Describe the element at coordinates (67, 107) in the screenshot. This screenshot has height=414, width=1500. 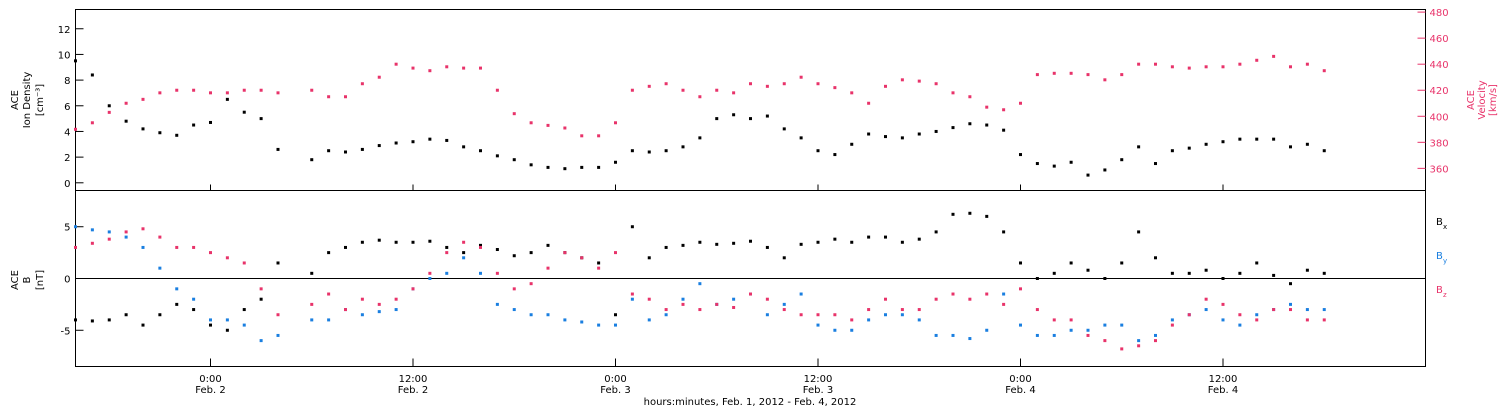
I see `density-tick-label: 6` at that location.